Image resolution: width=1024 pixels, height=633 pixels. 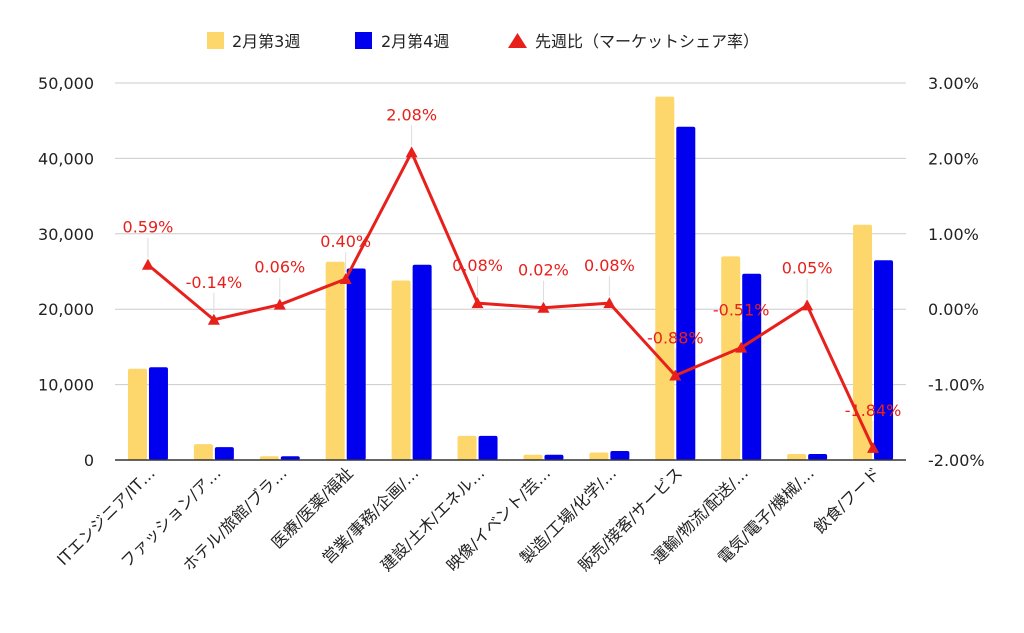 I want to click on legend: 2月第3週 2月第4週 先週比（マーケットシェア率）, so click(x=483, y=41).